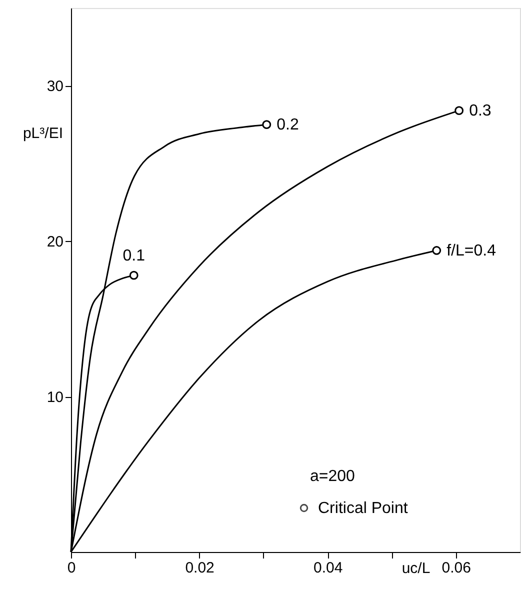  Describe the element at coordinates (287, 125) in the screenshot. I see `series-label: 0.2` at that location.